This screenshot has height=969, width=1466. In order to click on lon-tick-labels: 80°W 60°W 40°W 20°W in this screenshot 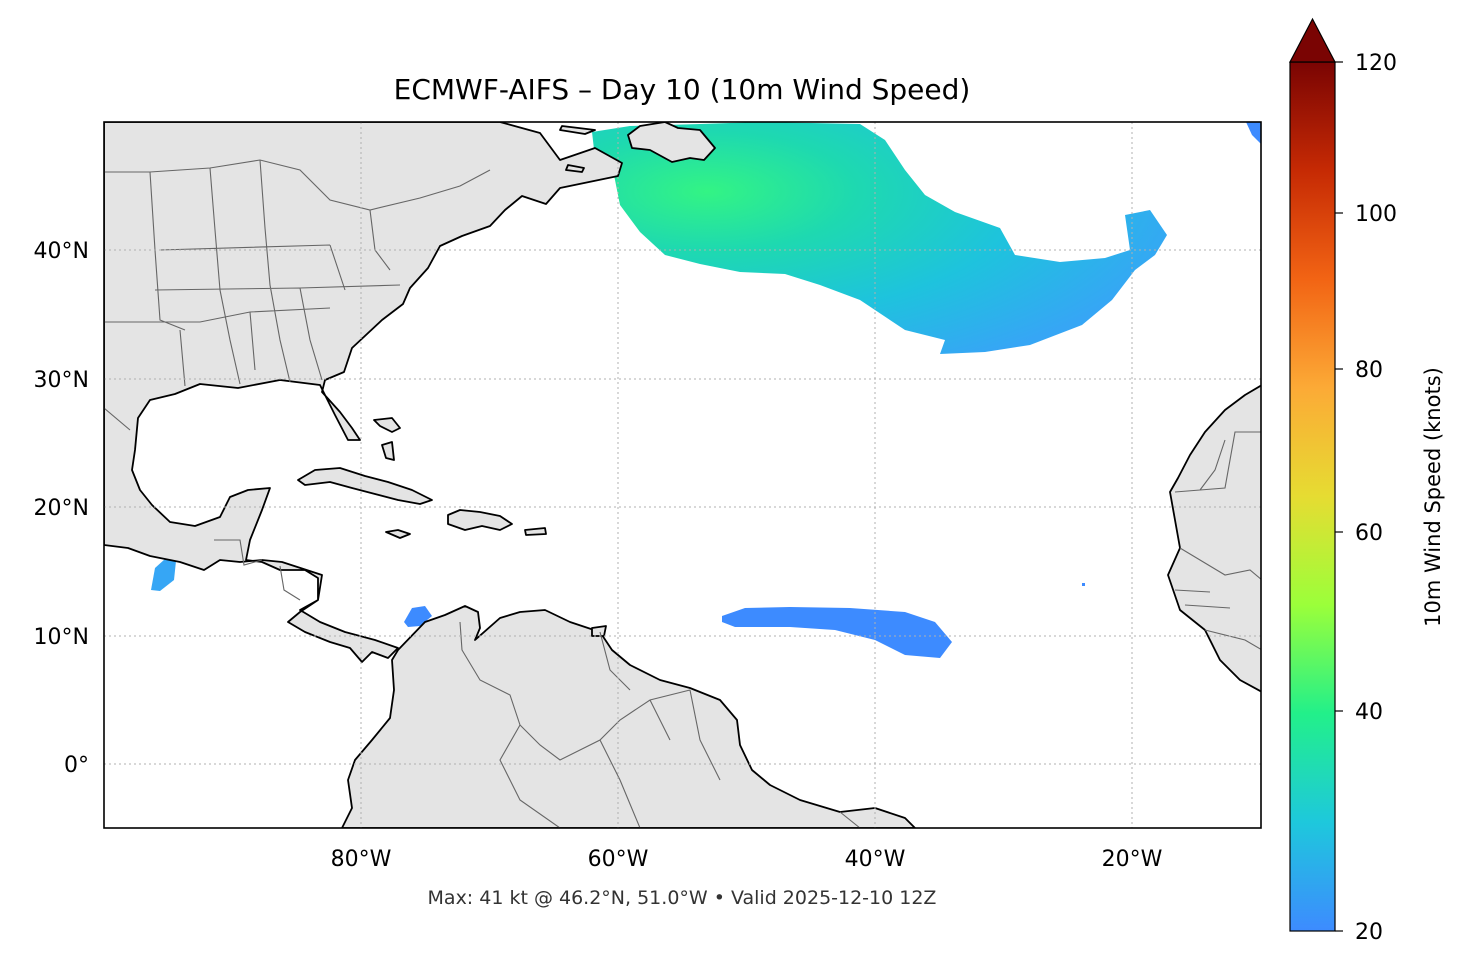, I will do `click(747, 859)`.